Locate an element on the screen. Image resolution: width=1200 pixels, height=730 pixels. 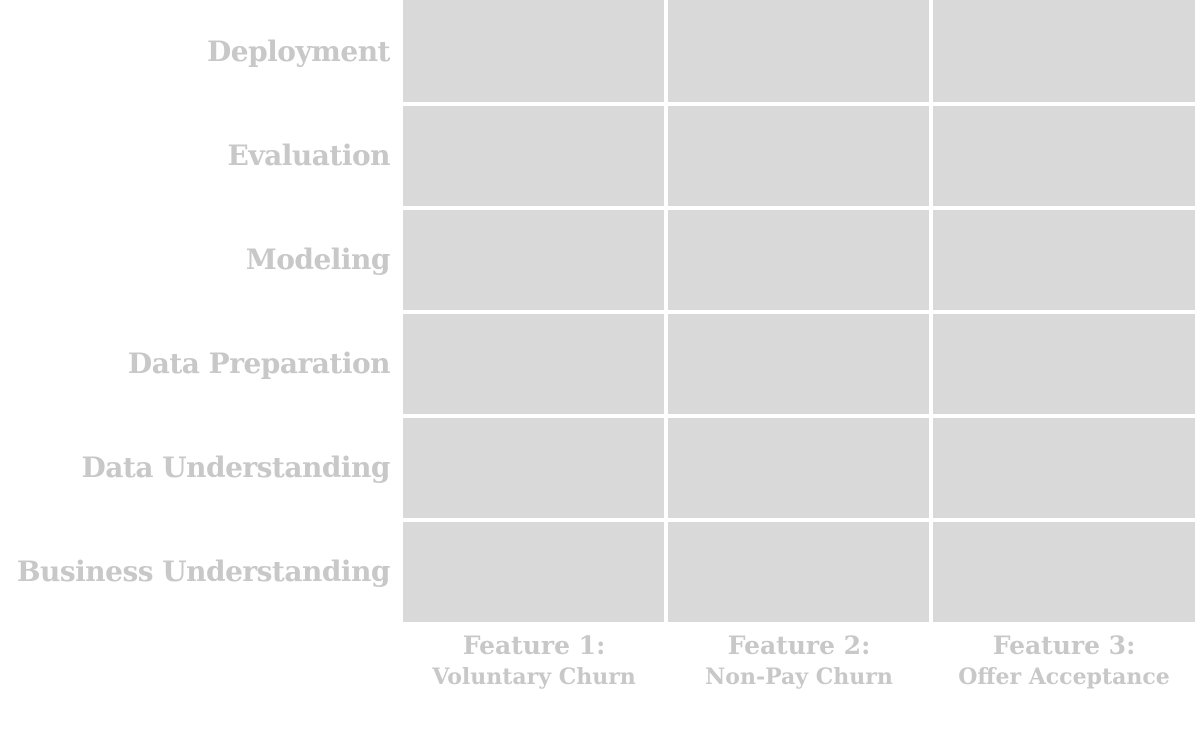
row-label-evaluation: Evaluation is located at coordinates (309, 155).